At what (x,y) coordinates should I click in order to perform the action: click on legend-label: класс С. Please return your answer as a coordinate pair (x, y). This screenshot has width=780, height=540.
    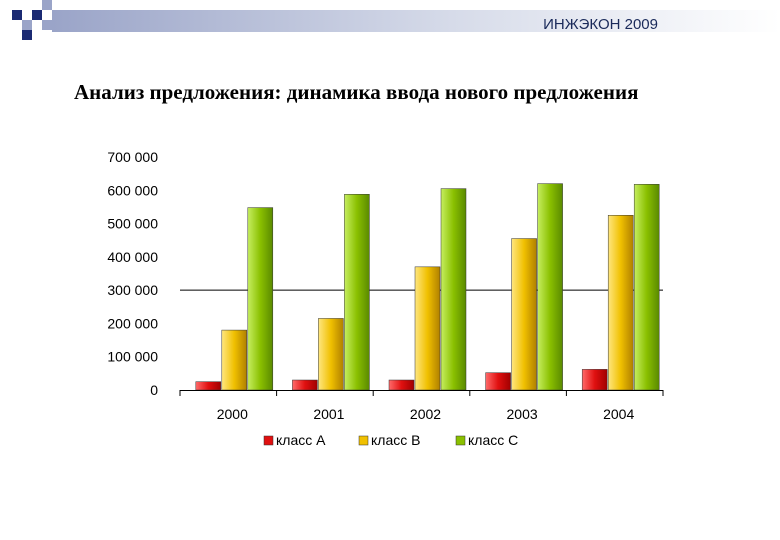
    Looking at the image, I should click on (493, 440).